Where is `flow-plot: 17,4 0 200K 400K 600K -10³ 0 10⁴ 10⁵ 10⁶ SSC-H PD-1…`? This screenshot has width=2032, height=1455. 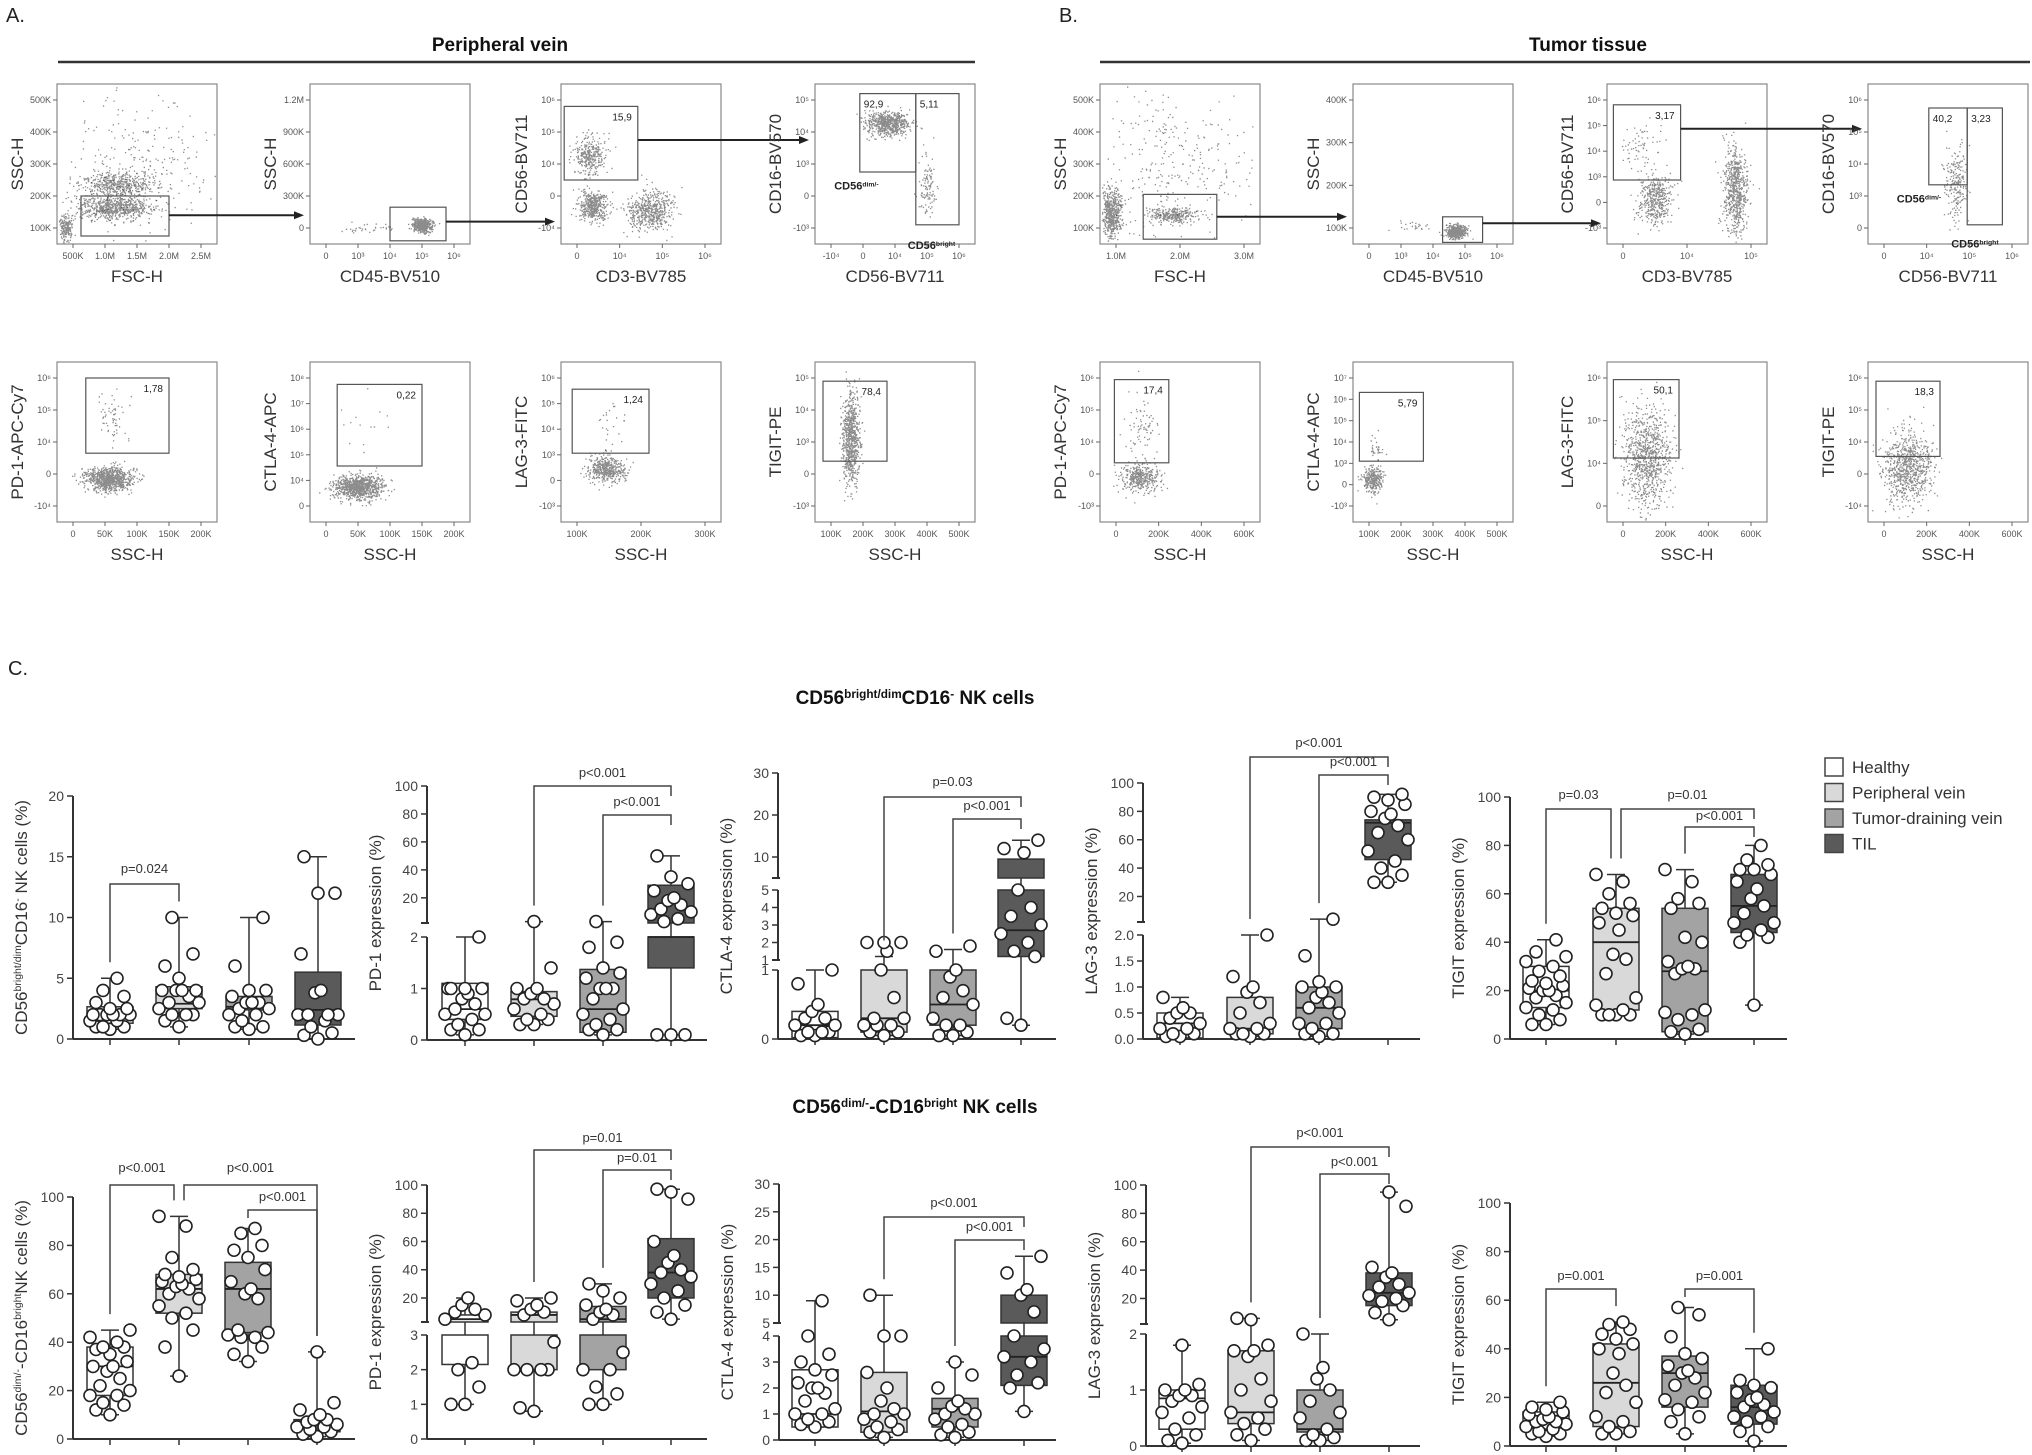
flow-plot: 17,4 0 200K 400K 600K -10³ 0 10⁴ 10⁵ 10⁶ SSC-H PD-1… is located at coordinates (1156, 462).